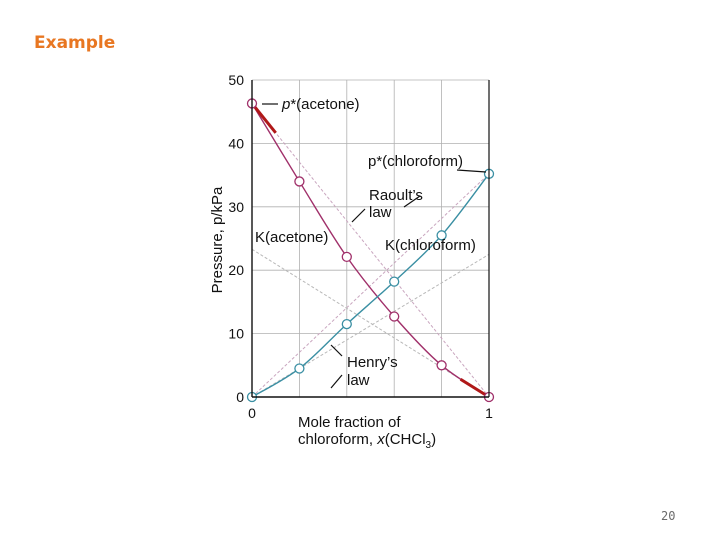 Image resolution: width=720 pixels, height=540 pixels. Describe the element at coordinates (474, 388) in the screenshot. I see `henry-limit-segment` at that location.